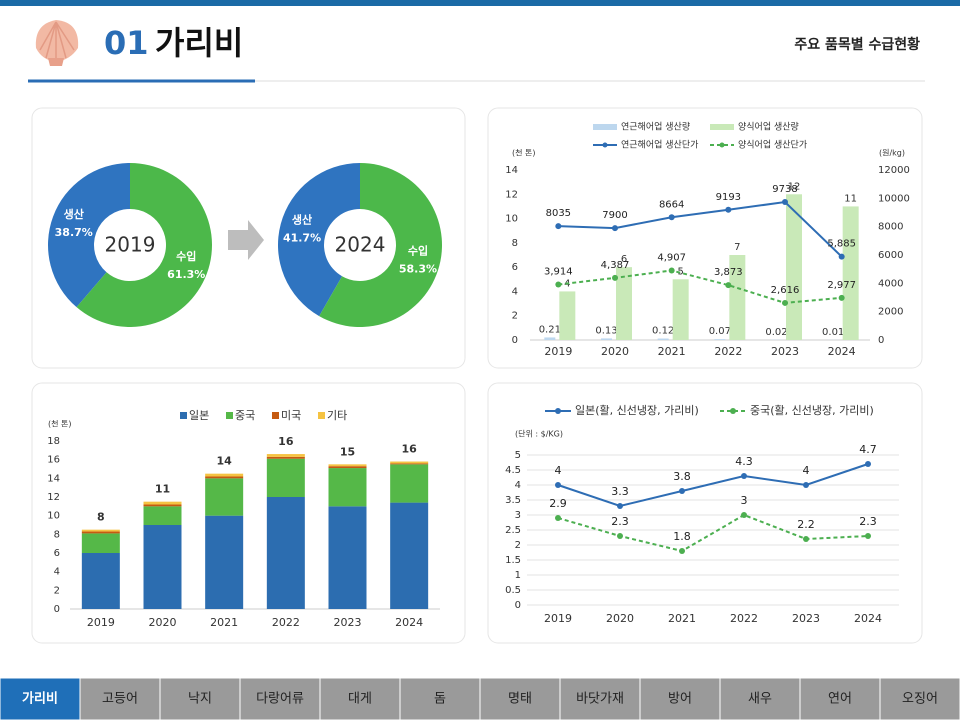  Describe the element at coordinates (200, 699) in the screenshot. I see `tab-label: 낙지` at that location.